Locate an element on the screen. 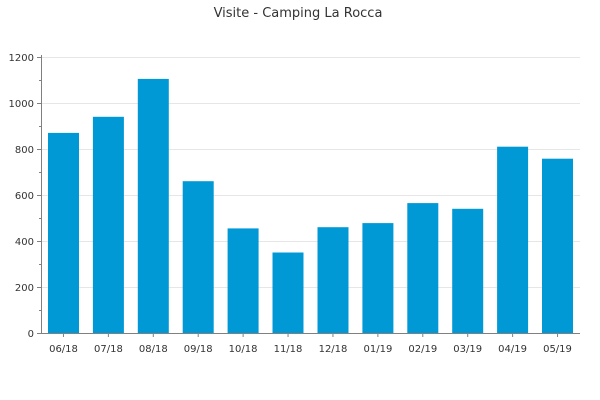 This screenshot has width=600, height=400. chart-title: Visite - Camping La Rocca is located at coordinates (298, 13).